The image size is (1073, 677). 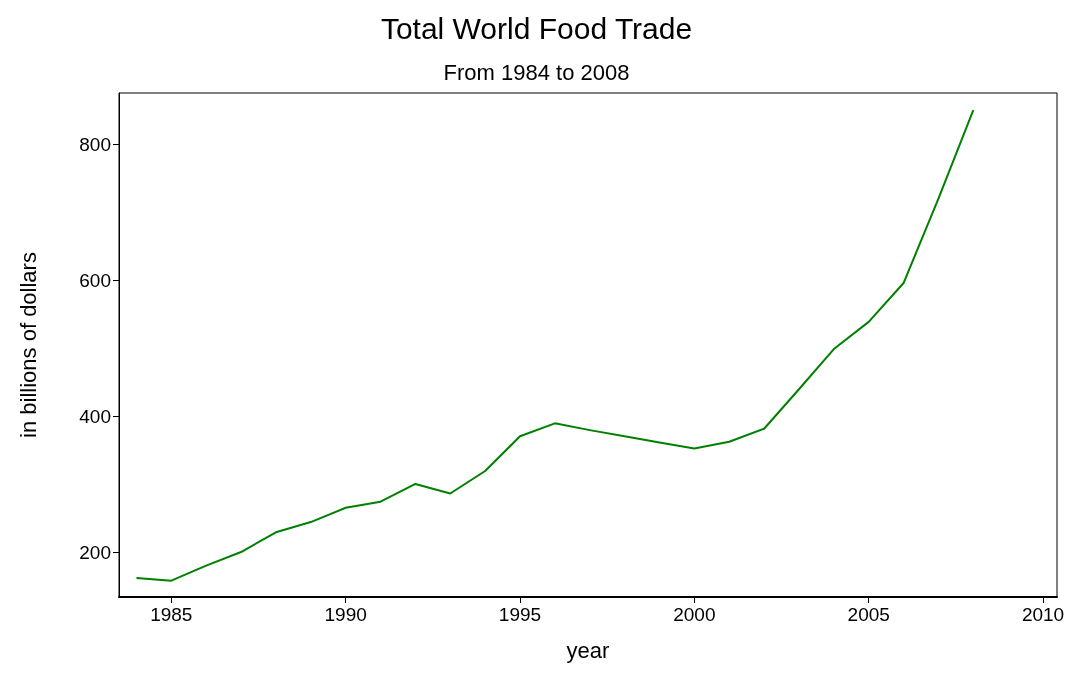 What do you see at coordinates (171, 614) in the screenshot?
I see `x-tick-label: 1985` at bounding box center [171, 614].